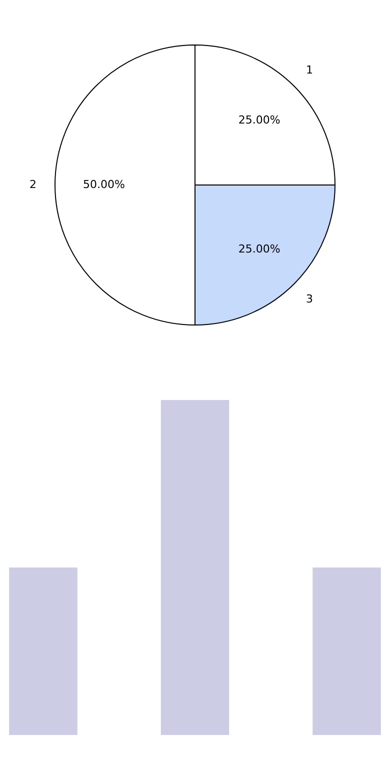 This screenshot has height=780, width=390. Describe the element at coordinates (310, 69) in the screenshot. I see `slice-label: 1` at that location.